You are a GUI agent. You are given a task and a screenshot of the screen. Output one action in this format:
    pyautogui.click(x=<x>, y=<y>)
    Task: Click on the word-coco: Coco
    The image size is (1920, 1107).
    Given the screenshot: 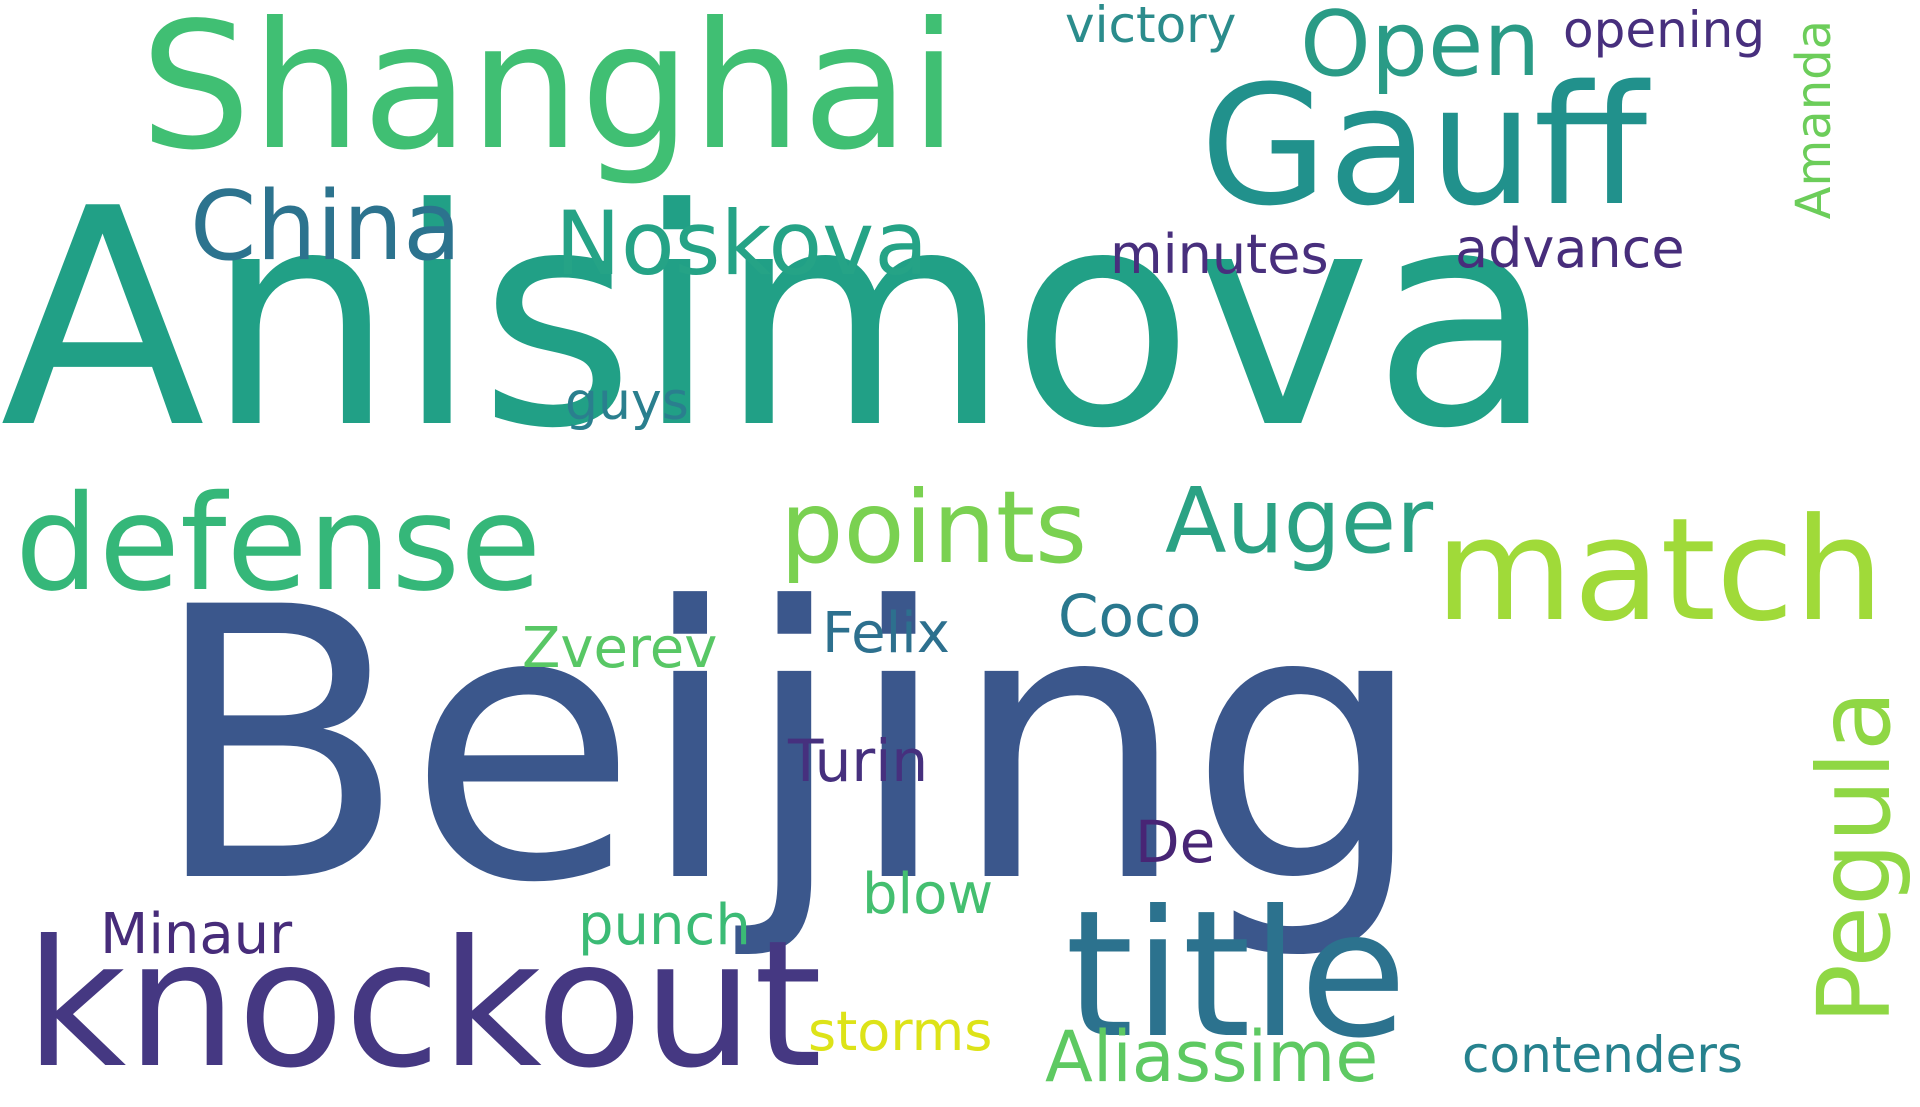 What is the action you would take?
    pyautogui.click(x=1130, y=616)
    